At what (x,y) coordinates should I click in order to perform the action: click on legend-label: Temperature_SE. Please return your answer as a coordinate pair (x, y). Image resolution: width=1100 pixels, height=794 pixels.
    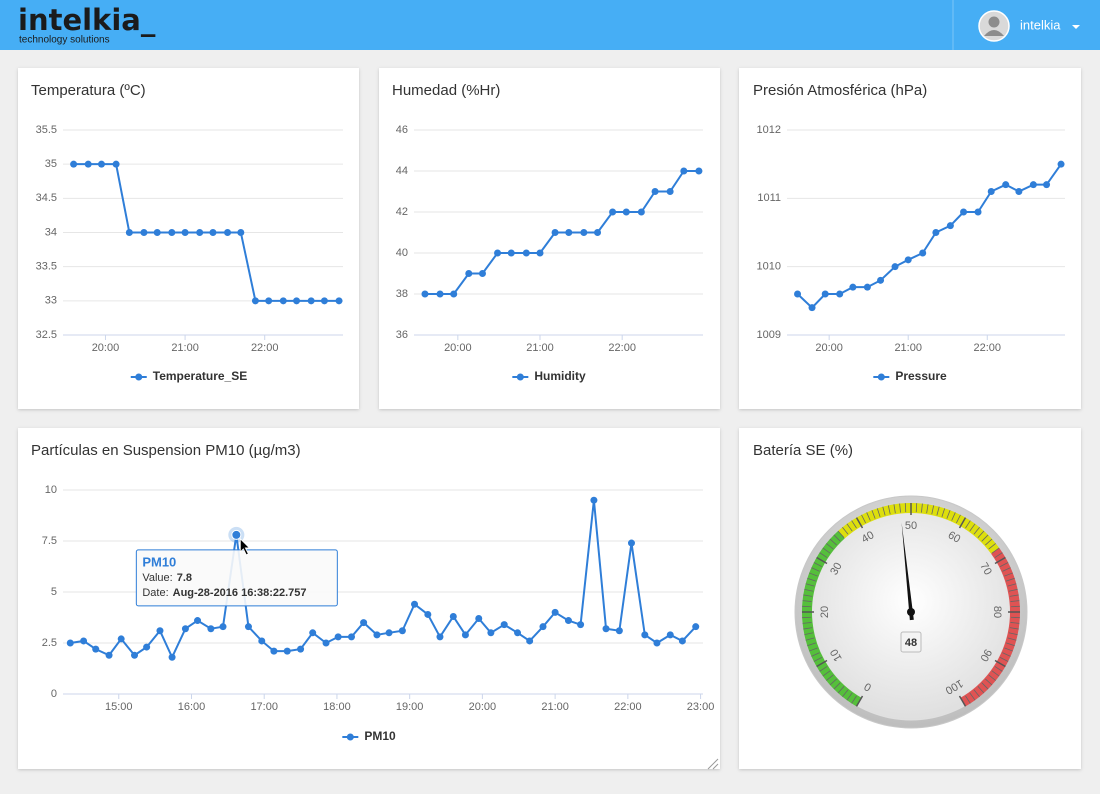
    Looking at the image, I should click on (200, 376).